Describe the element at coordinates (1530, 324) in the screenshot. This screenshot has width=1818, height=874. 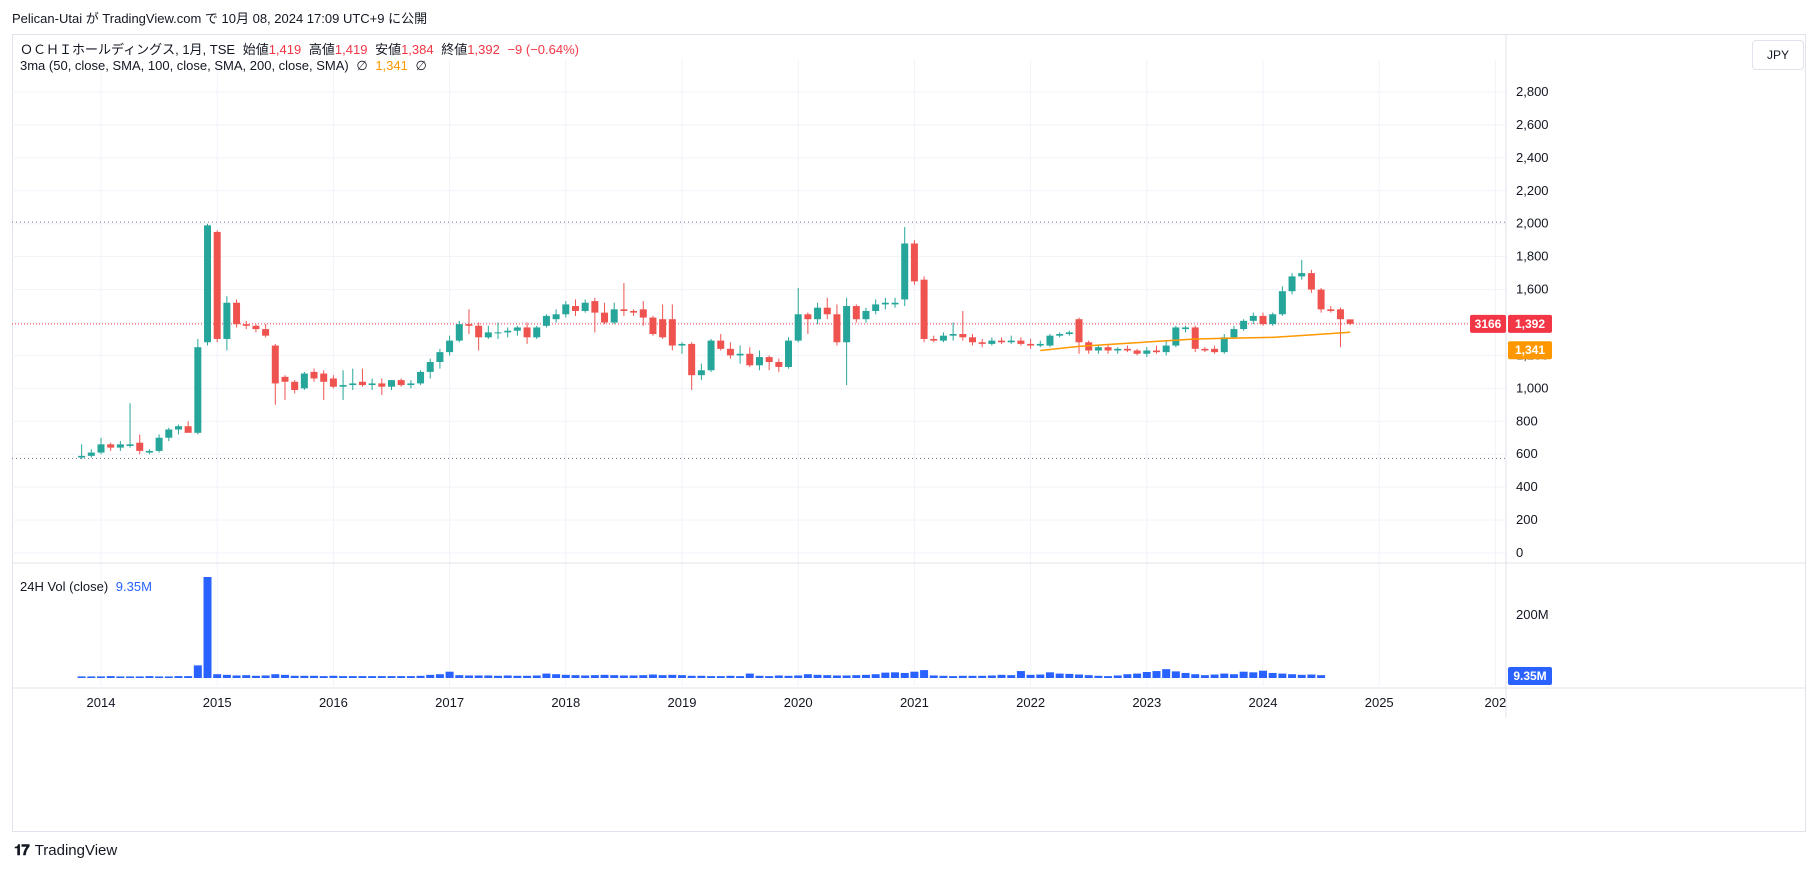
I see `last-price-badge: 1,392` at that location.